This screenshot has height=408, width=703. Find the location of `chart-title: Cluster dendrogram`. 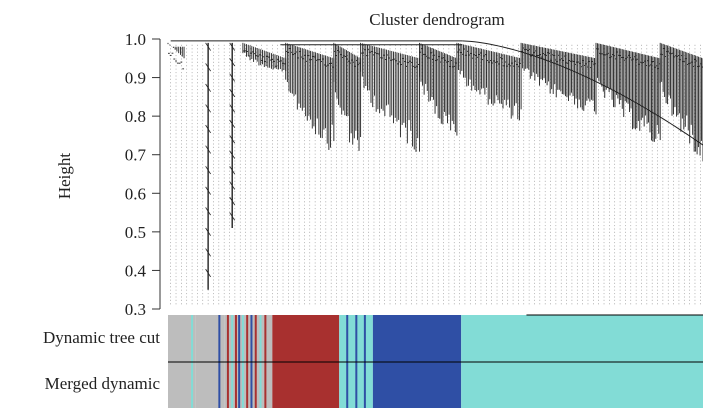

chart-title: Cluster dendrogram is located at coordinates (437, 19).